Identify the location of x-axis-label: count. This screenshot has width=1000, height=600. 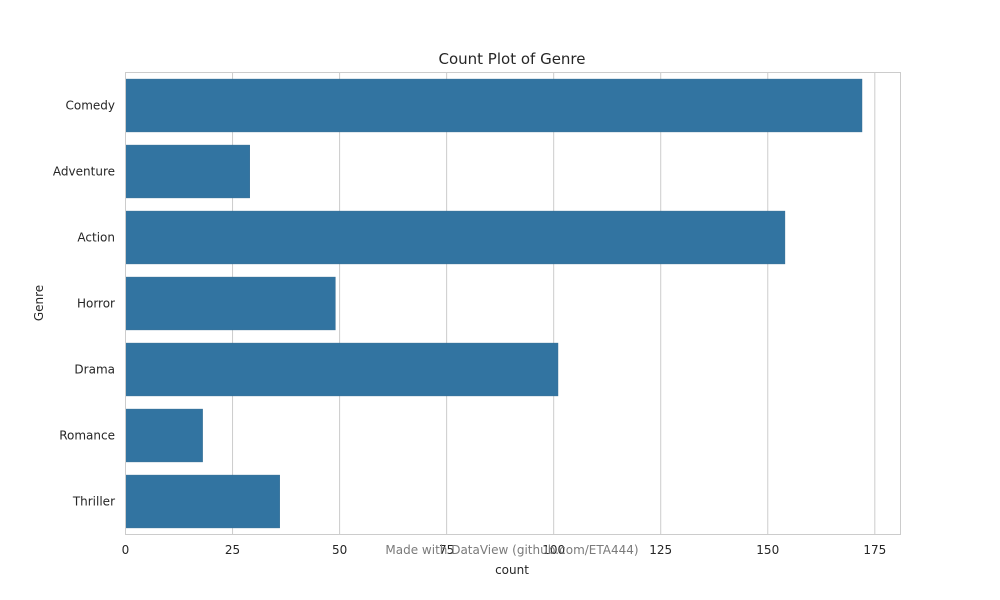
(512, 570).